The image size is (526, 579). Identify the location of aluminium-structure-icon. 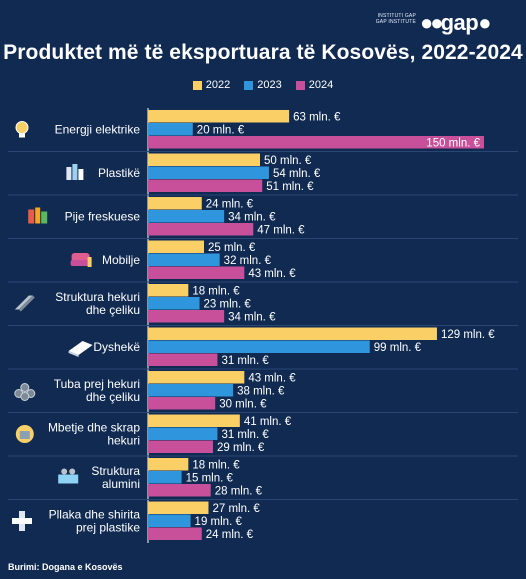
(68, 476).